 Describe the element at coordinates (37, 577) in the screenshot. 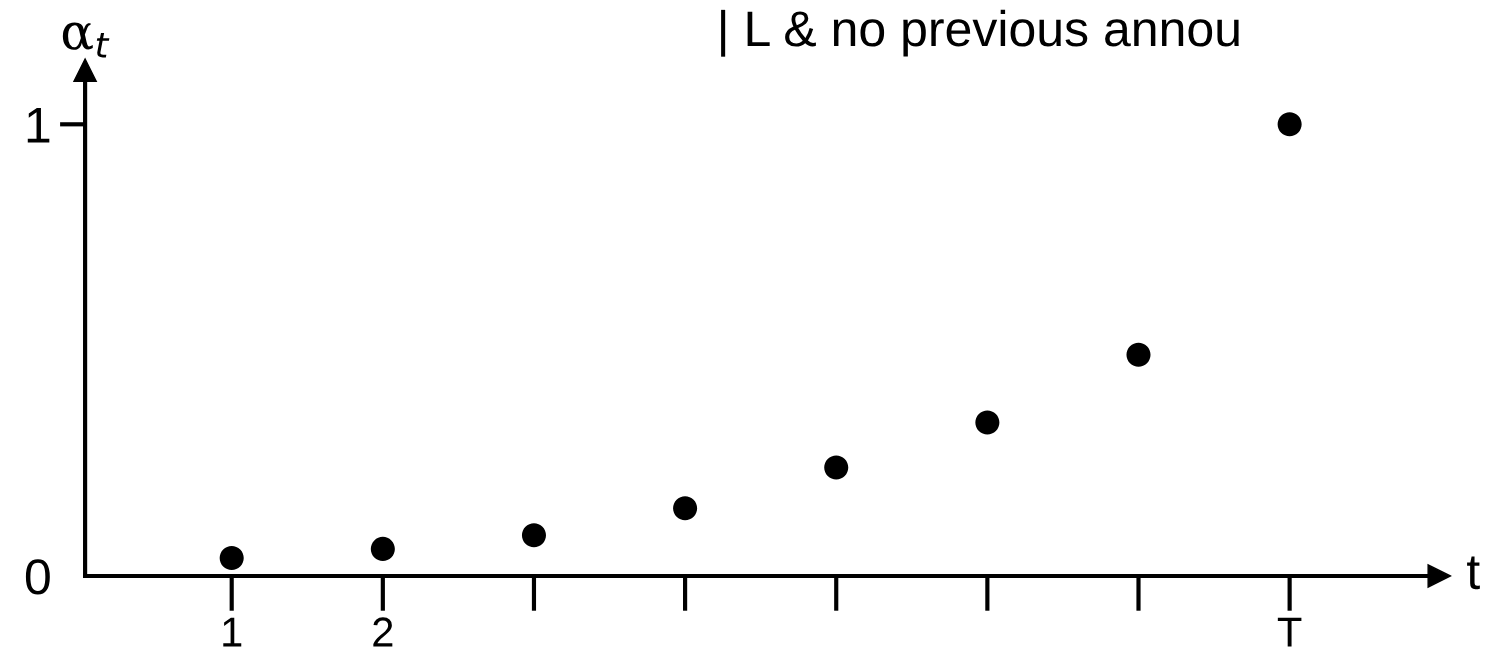

I see `y-tick-label: 0` at that location.